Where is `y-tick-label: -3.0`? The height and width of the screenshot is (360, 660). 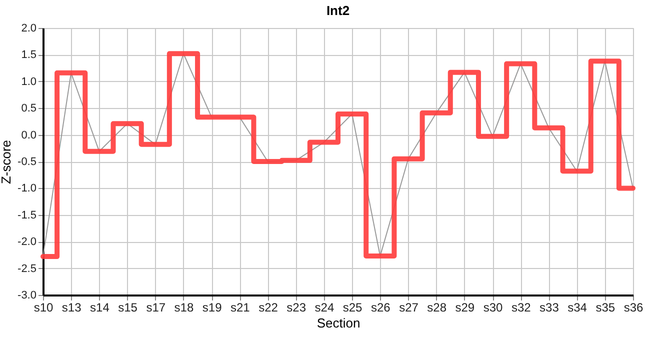
y-tick-label: -3.0 is located at coordinates (27, 296).